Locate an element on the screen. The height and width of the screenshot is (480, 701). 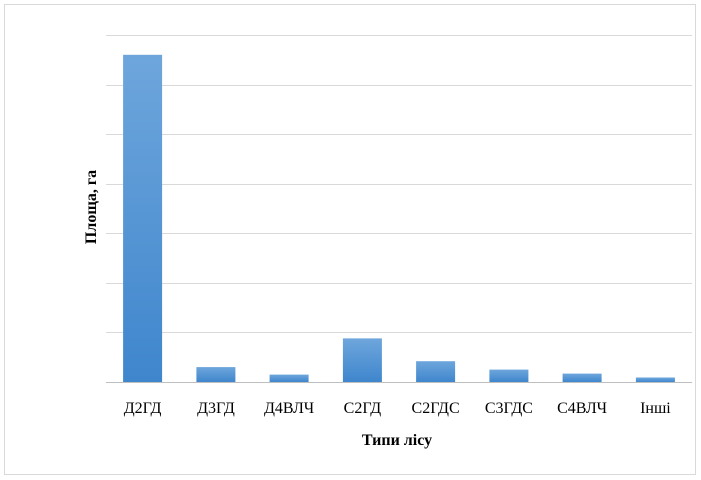
x-tick-label: Д3ГД is located at coordinates (216, 408).